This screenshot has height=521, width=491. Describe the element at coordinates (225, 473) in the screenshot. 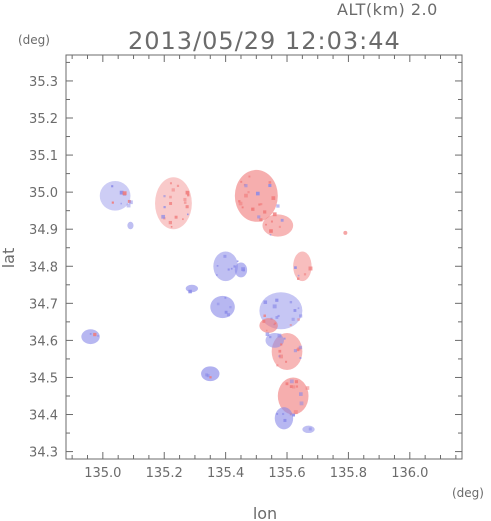

I see `x-tick-label: 135.4` at that location.